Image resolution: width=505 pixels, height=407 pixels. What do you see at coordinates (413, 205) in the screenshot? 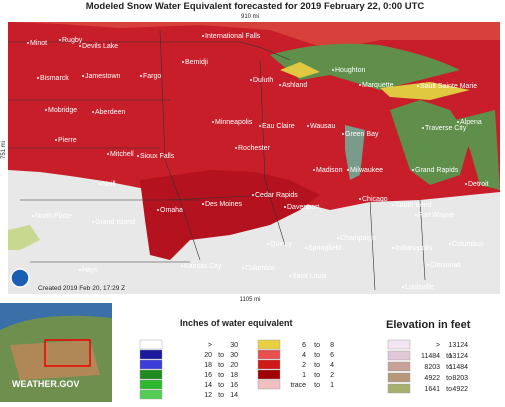
I see `city-label: South Bend` at bounding box center [413, 205].